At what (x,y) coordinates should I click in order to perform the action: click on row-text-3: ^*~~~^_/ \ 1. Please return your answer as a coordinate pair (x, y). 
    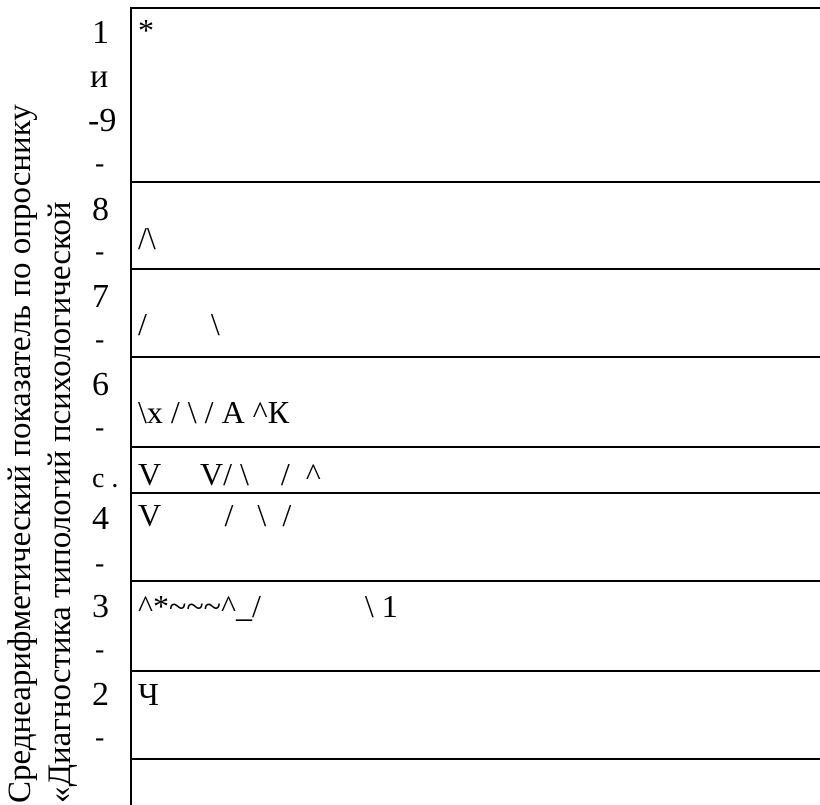
    Looking at the image, I should click on (268, 606).